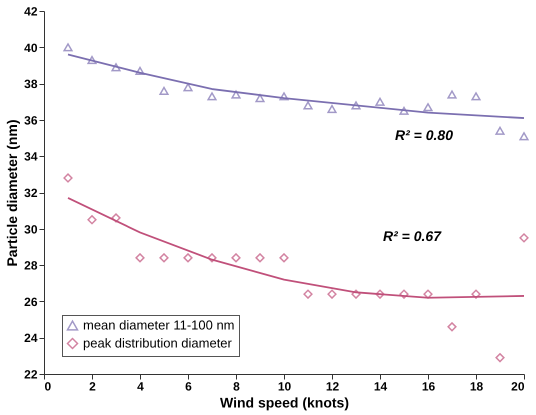 Image resolution: width=536 pixels, height=415 pixels. What do you see at coordinates (31, 11) in the screenshot?
I see `y-tick-label: 42` at bounding box center [31, 11].